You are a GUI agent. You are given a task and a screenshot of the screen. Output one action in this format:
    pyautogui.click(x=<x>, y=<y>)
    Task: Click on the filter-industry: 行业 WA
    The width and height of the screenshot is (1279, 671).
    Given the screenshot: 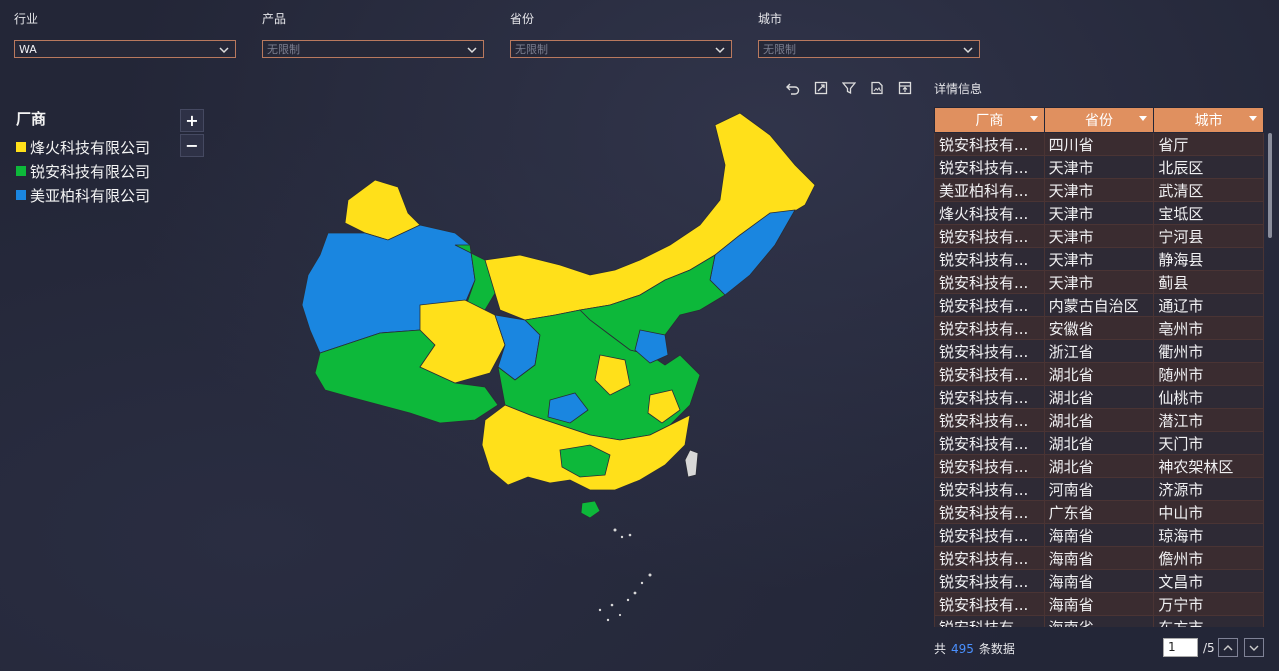 What is the action you would take?
    pyautogui.click(x=126, y=34)
    